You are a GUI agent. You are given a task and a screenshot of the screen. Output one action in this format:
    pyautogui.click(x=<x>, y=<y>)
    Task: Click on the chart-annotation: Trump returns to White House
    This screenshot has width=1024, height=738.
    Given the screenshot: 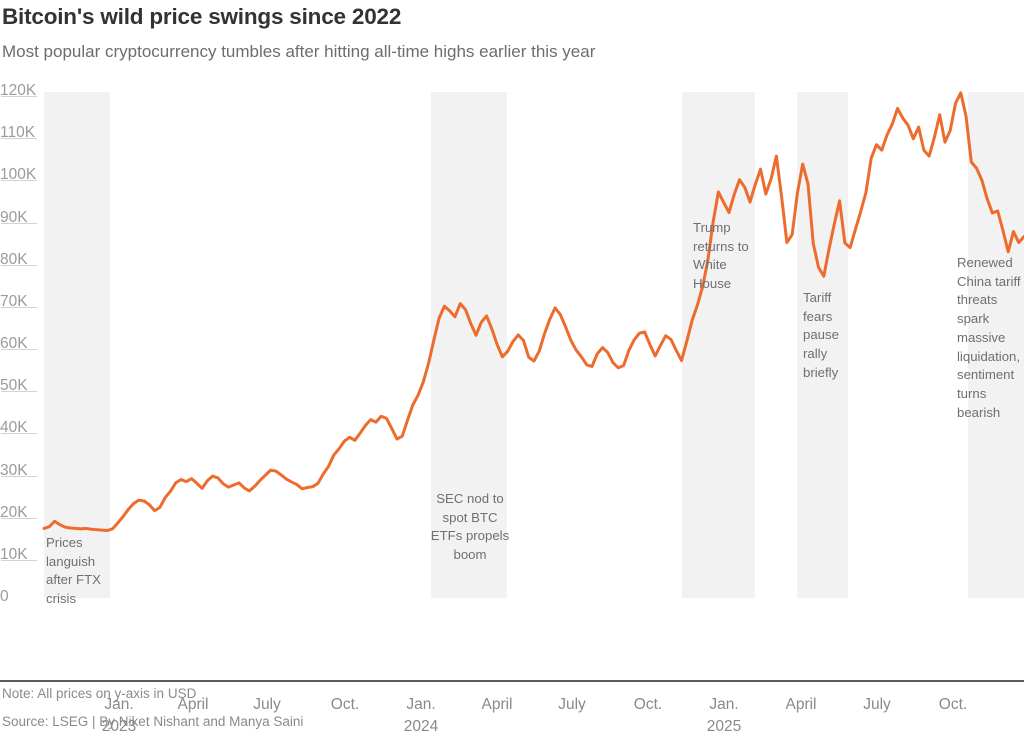 What is the action you would take?
    pyautogui.click(x=721, y=256)
    